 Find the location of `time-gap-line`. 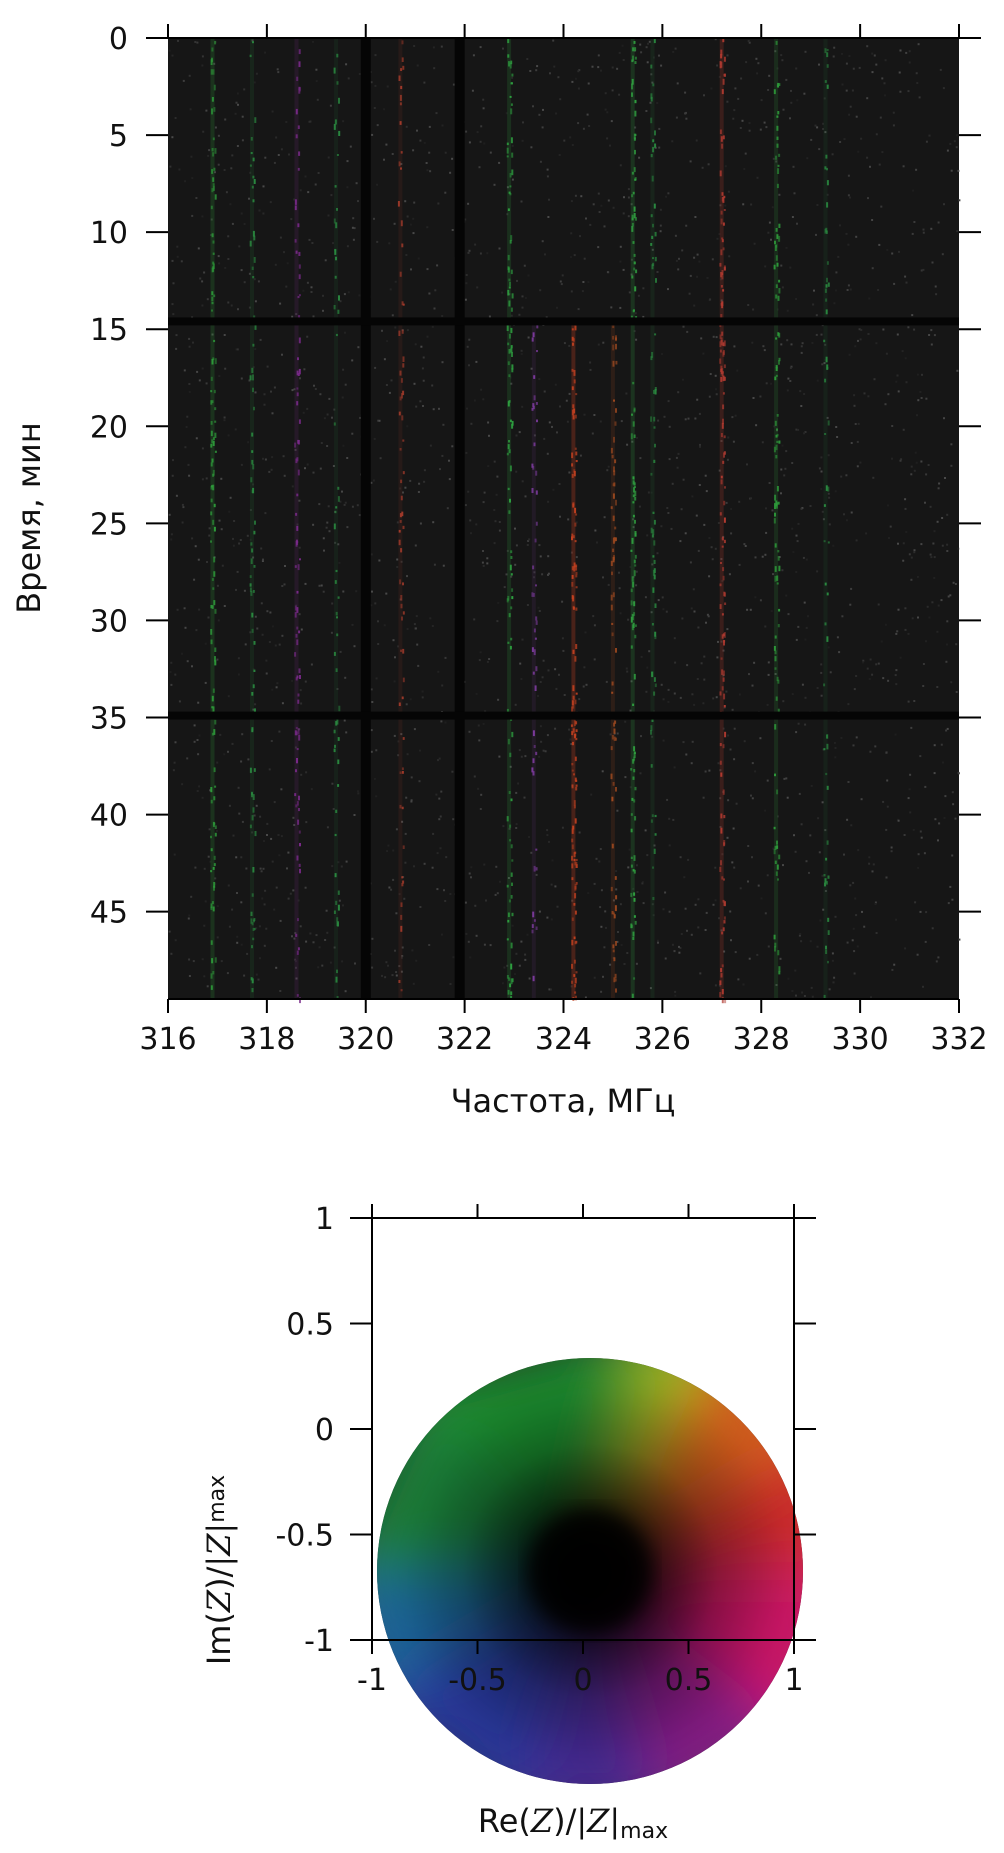

time-gap-line is located at coordinates (563, 321).